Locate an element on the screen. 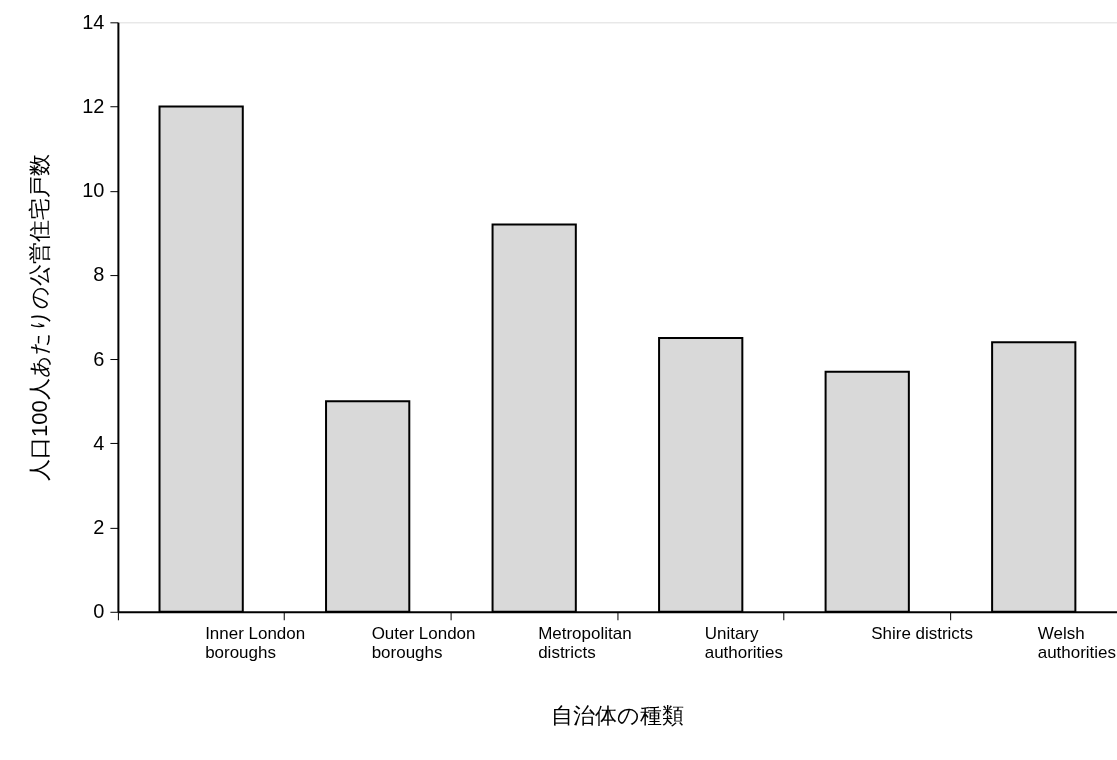 The image size is (1117, 760). y-tick-label: 10 is located at coordinates (93, 190).